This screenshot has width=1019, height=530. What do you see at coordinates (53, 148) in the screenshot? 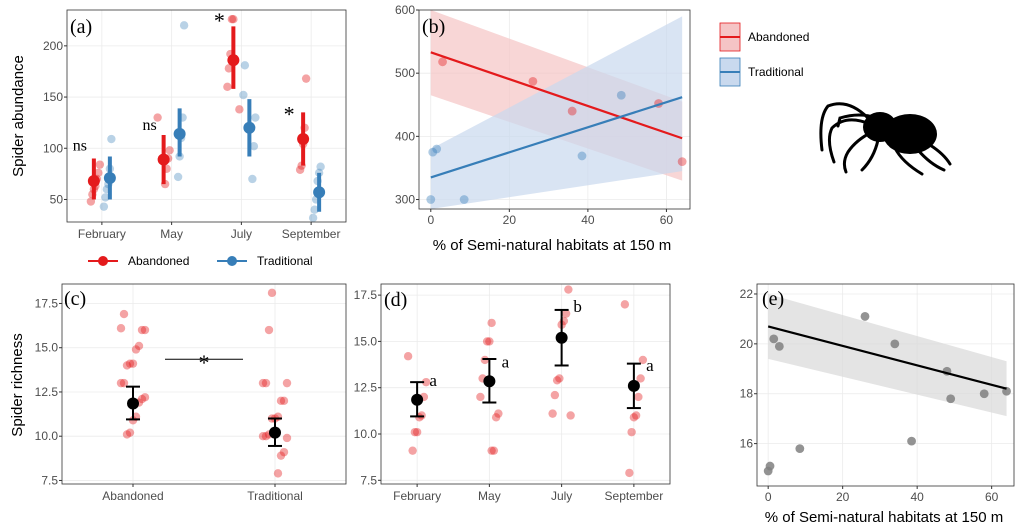
I see `y-tick-label: 100` at bounding box center [53, 148].